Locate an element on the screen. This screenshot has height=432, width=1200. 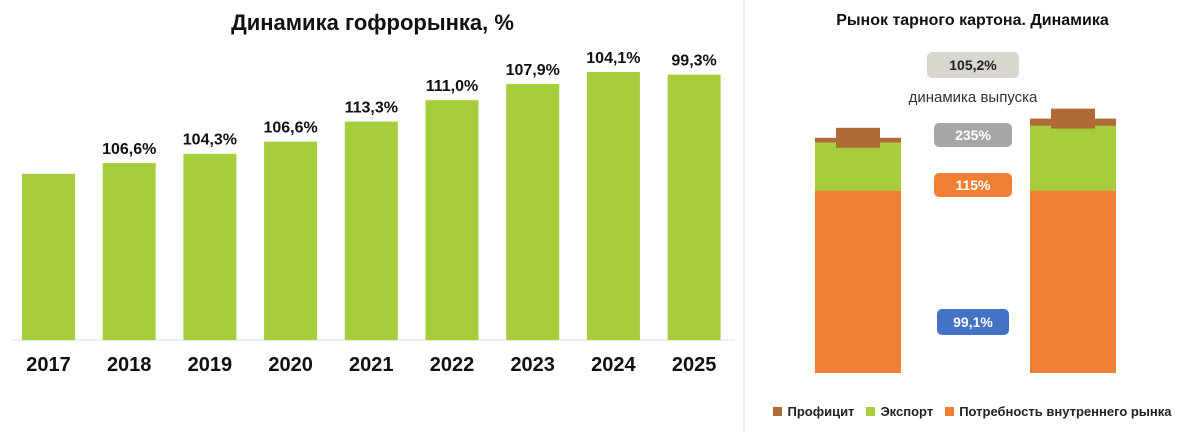
bar-2024 is located at coordinates (613, 206).